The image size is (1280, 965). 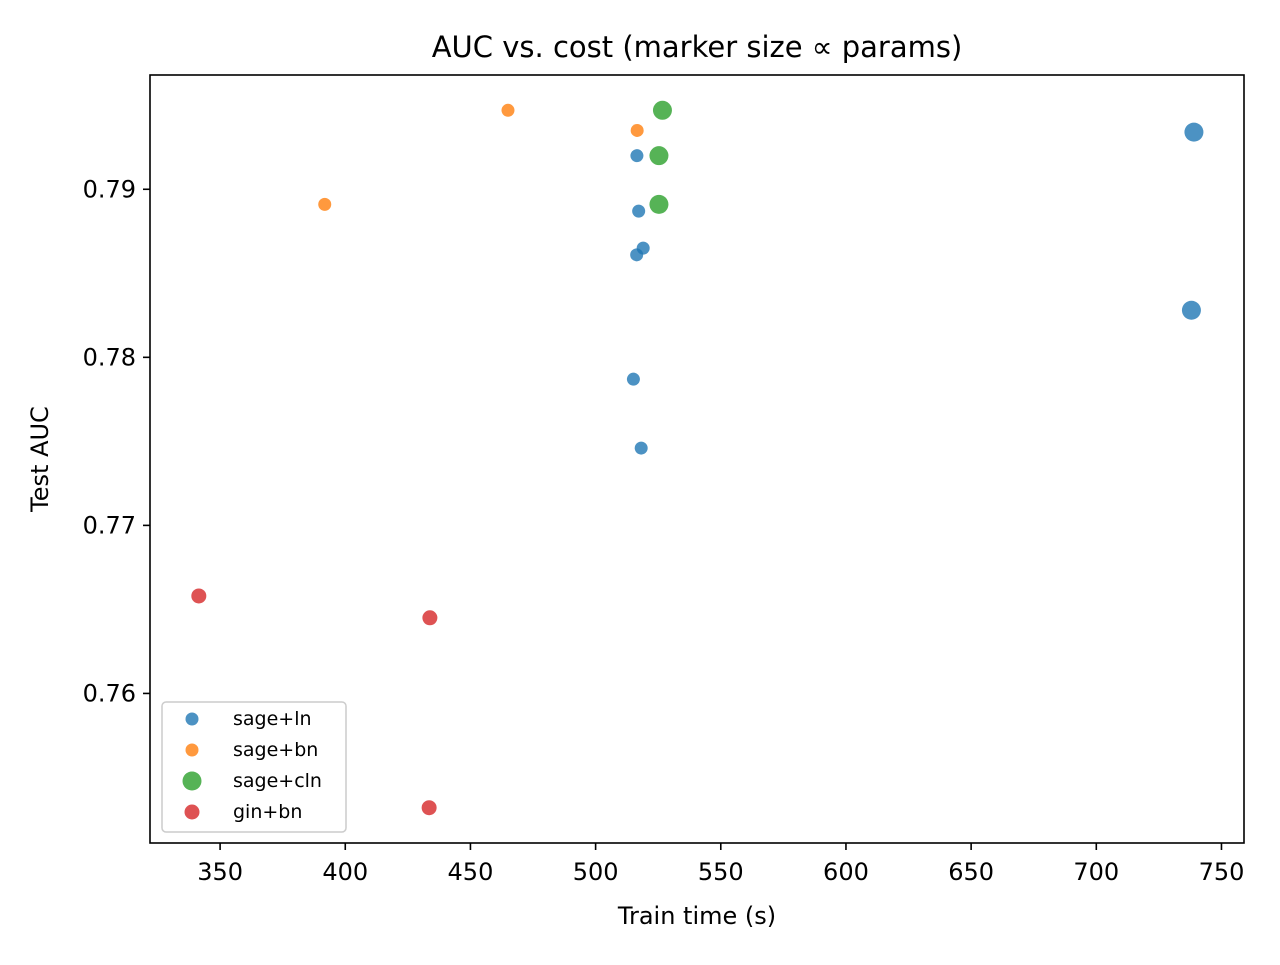 I want to click on y-tick-label: 0.79, so click(x=109, y=189).